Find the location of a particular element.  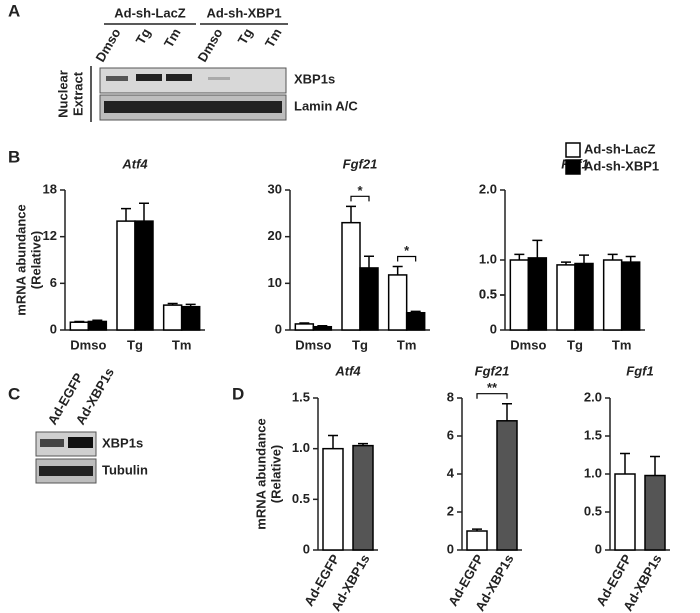

y-tick-label: 30 is located at coordinates (275, 188).